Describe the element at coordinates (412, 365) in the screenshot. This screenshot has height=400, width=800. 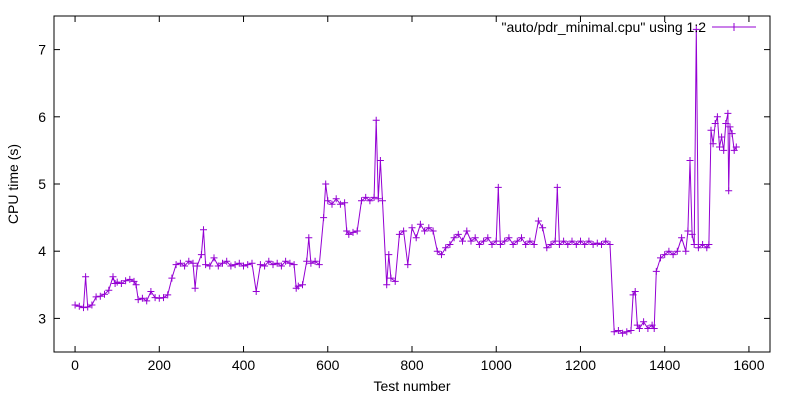
I see `x-tick-label: 800` at that location.